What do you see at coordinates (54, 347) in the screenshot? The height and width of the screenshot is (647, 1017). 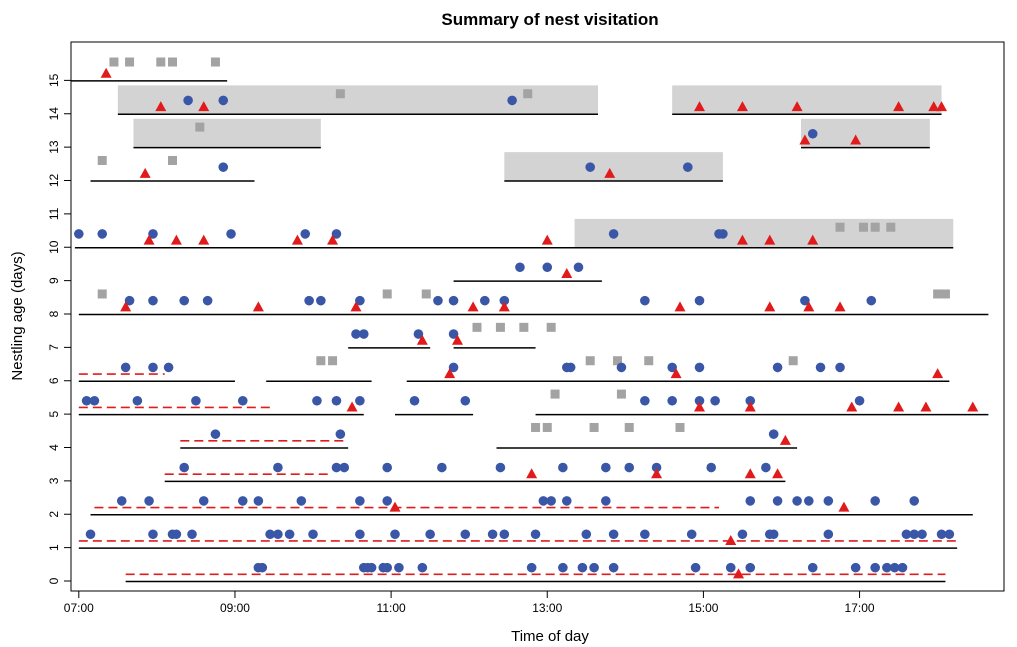 I see `y-tick-label: 7` at bounding box center [54, 347].